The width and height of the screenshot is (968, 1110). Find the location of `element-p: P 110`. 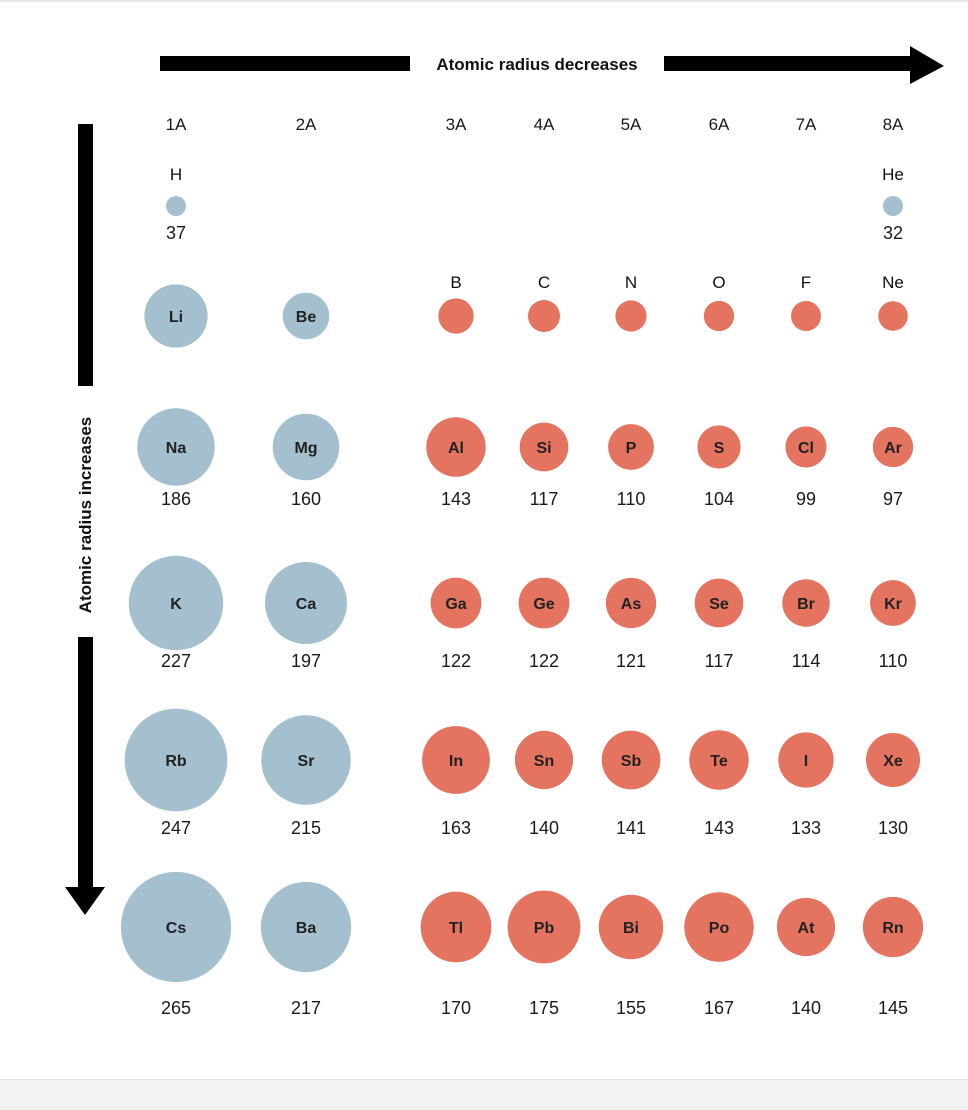

element-p: P 110 is located at coordinates (631, 466).